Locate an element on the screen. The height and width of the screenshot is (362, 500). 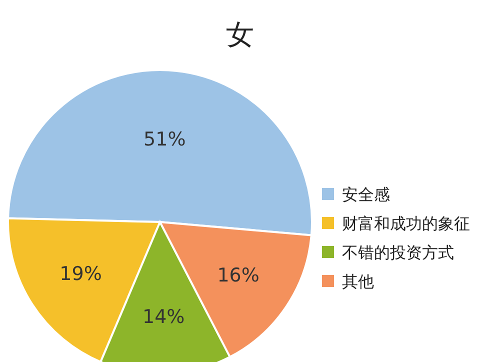
data-label: 16% is located at coordinates (238, 275).